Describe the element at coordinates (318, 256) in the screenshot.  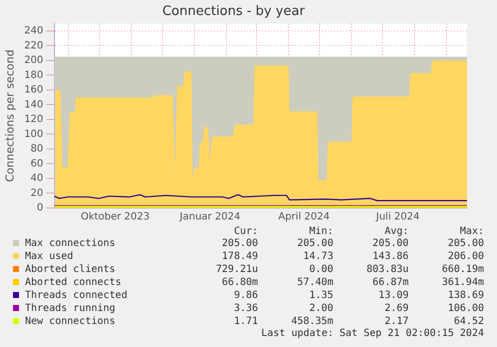
I see `text: 14.73` at that location.